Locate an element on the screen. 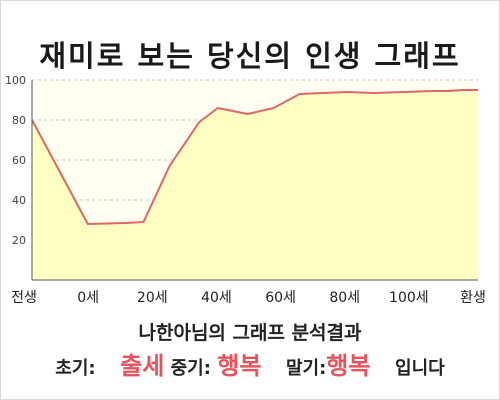 This screenshot has height=400, width=500. y-tick-labels: 20 40 60 80 100 is located at coordinates (15, 160).